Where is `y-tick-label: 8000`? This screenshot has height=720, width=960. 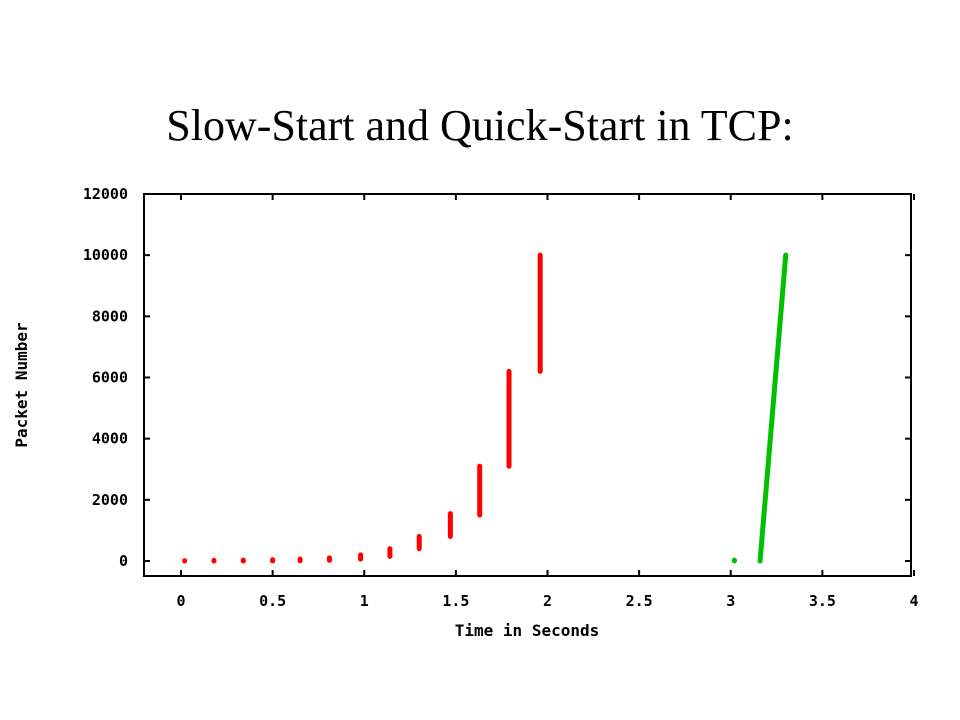 y-tick-label: 8000 is located at coordinates (110, 316).